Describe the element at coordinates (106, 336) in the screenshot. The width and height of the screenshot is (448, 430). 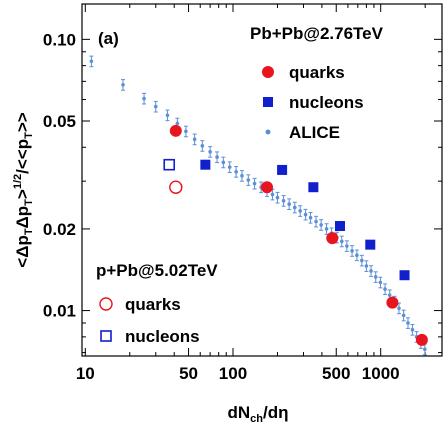
I see `legend-ppb-nucleons-marker` at that location.